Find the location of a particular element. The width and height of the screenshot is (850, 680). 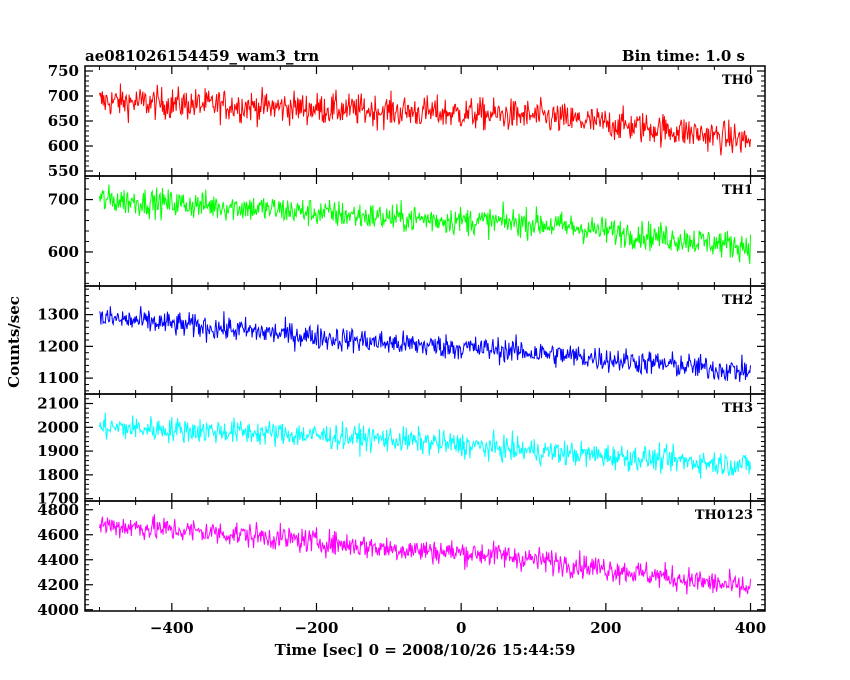

panel-th3: 1700 1800 1900 2000 2100 TH3 is located at coordinates (401, 450).